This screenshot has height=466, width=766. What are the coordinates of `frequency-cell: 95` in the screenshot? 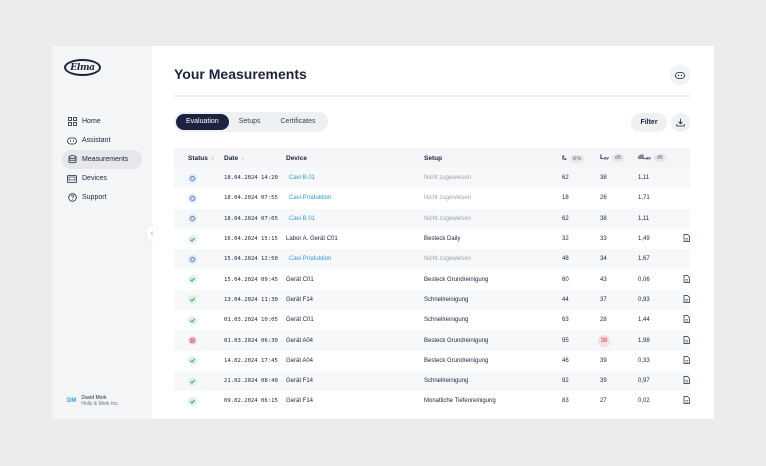 It's located at (565, 340).